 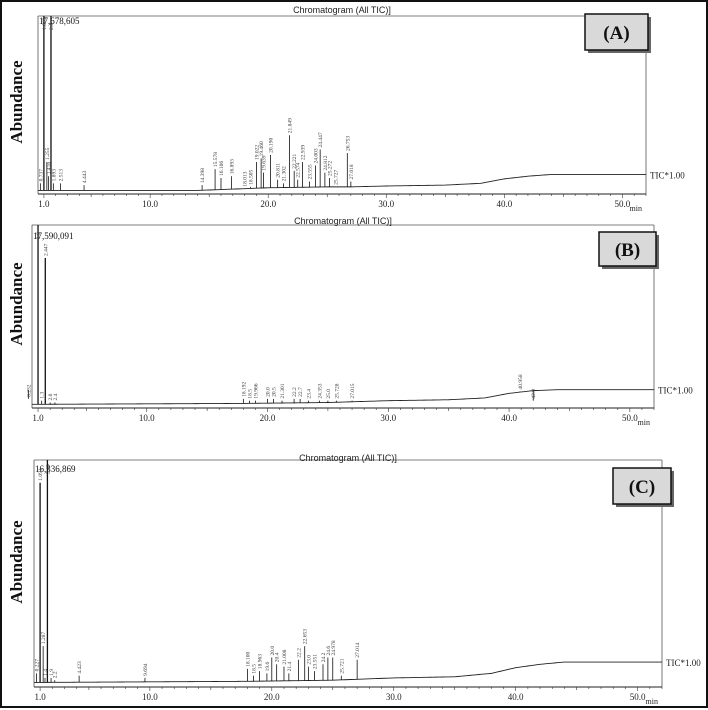 What do you see at coordinates (334, 647) in the screenshot?
I see `peak-label: 24.978` at bounding box center [334, 647].